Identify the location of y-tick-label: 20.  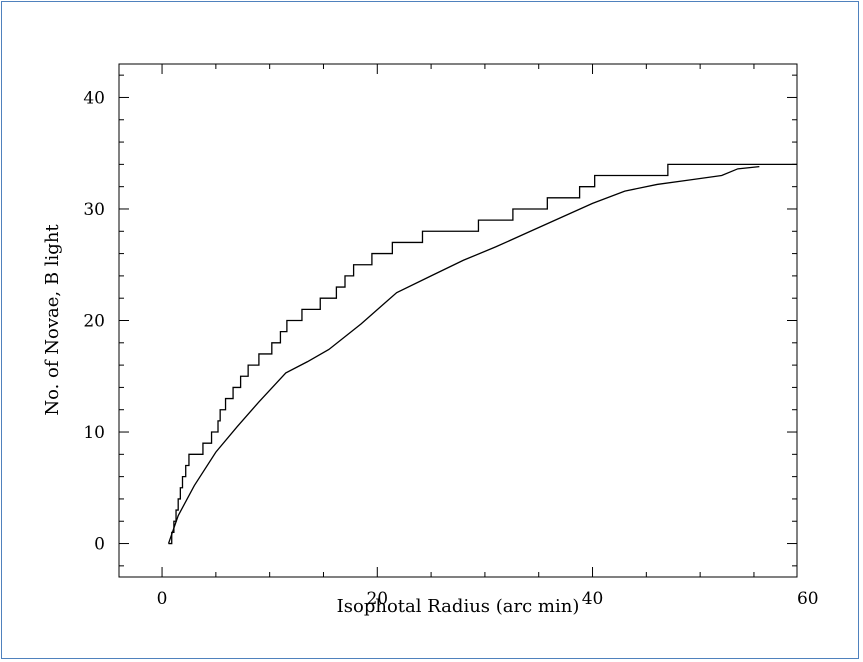
(94, 322).